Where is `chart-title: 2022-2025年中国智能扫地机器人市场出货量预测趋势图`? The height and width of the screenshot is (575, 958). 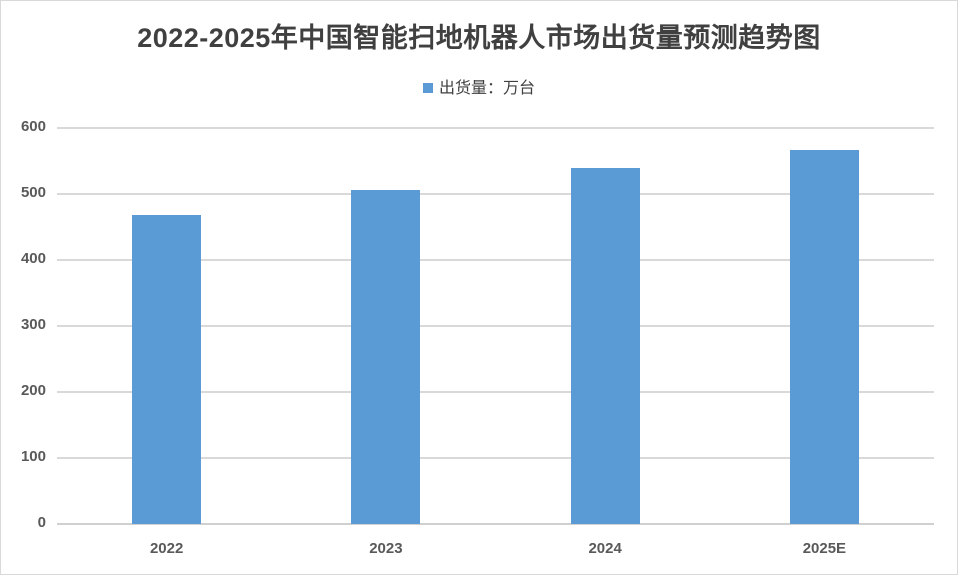 chart-title: 2022-2025年中国智能扫地机器人市场出货量预测趋势图 is located at coordinates (479, 38).